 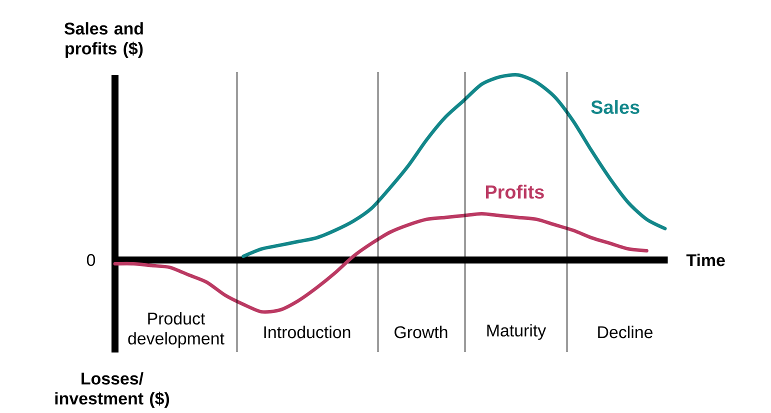 I want to click on text: Product development, so click(x=176, y=330).